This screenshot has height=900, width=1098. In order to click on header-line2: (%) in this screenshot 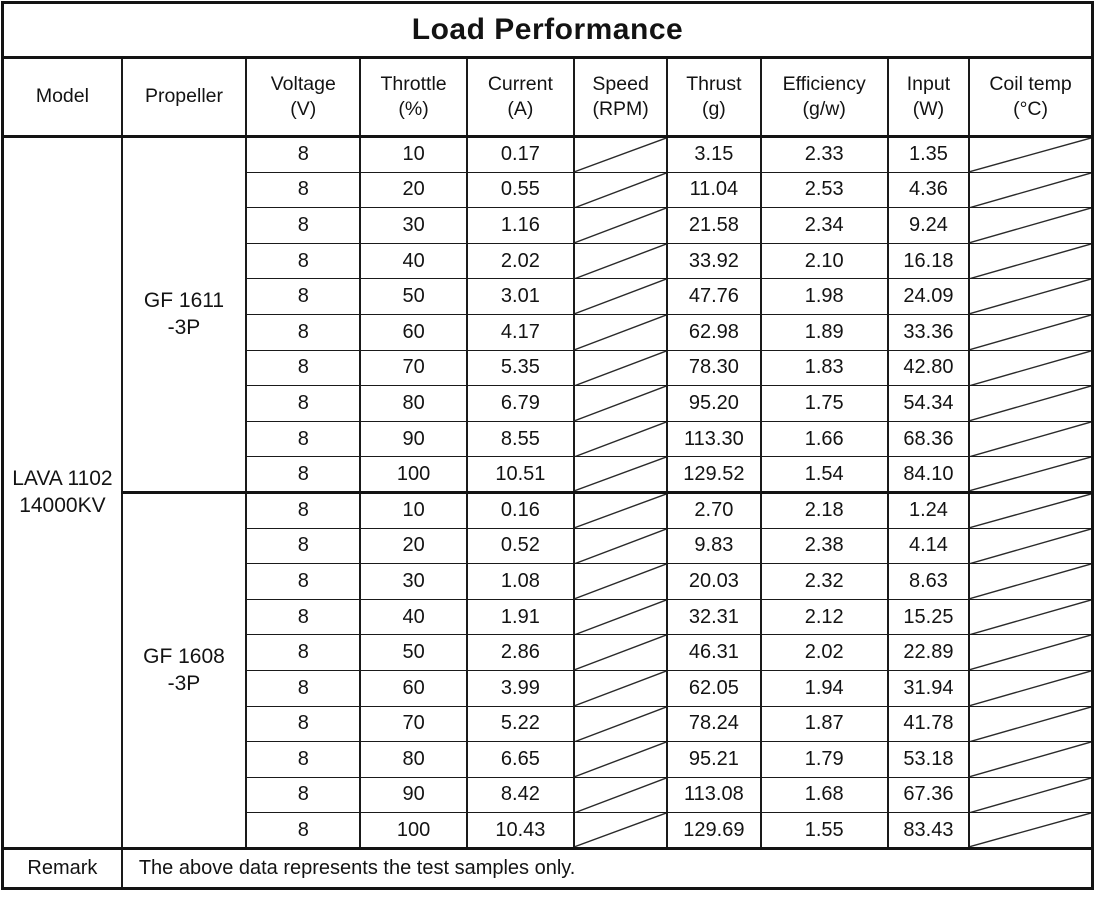, I will do `click(413, 109)`.